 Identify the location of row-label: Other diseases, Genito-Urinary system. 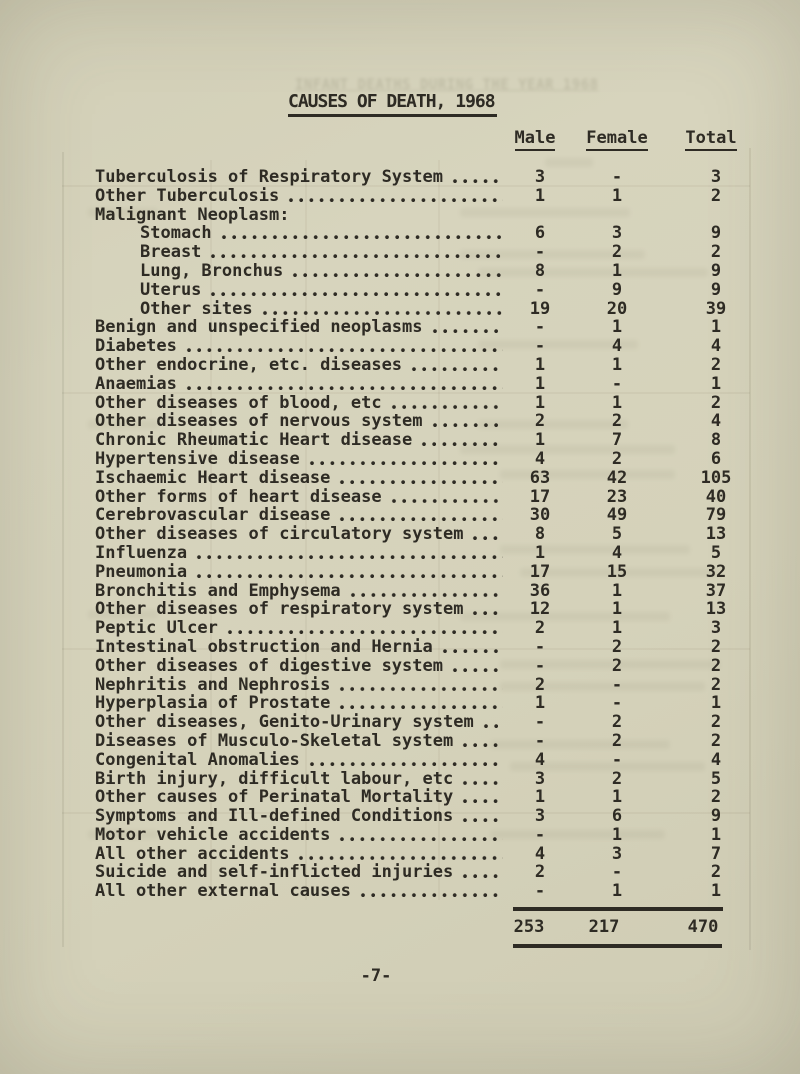
(284, 722).